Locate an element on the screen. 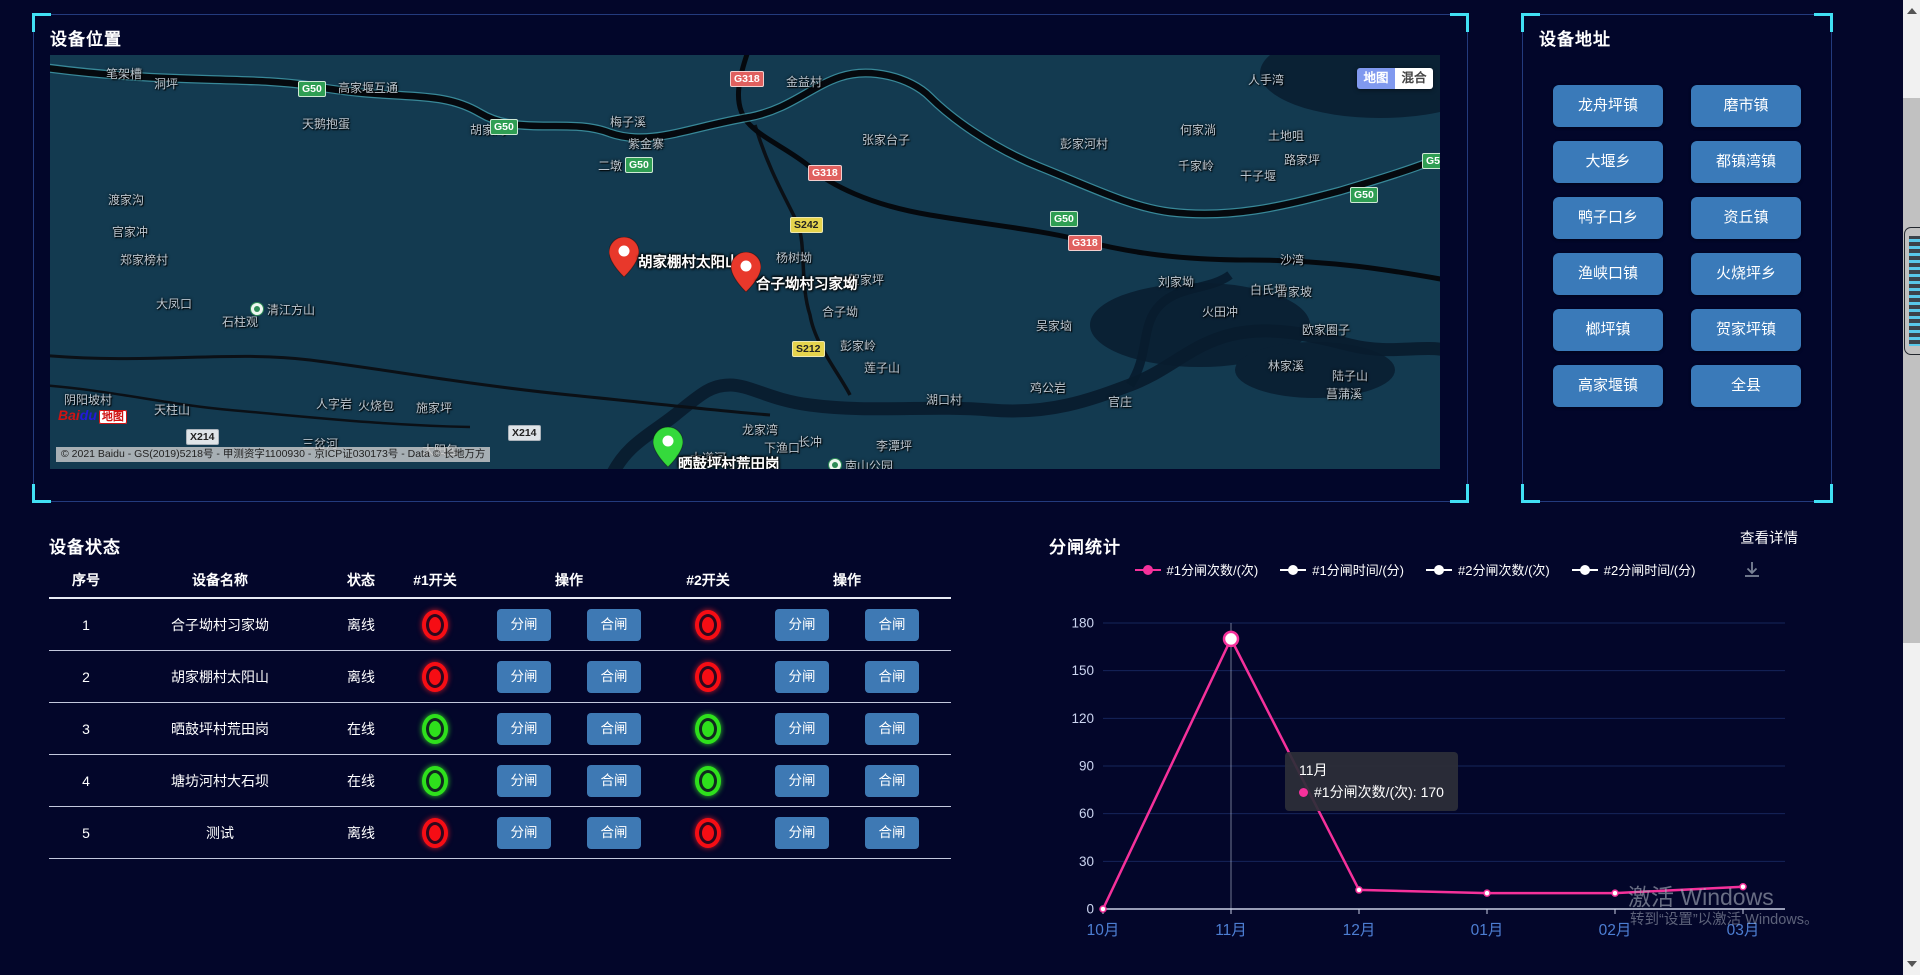 Image resolution: width=1920 pixels, height=975 pixels. device-name: 晒鼓坪村荒田岗 is located at coordinates (220, 728).